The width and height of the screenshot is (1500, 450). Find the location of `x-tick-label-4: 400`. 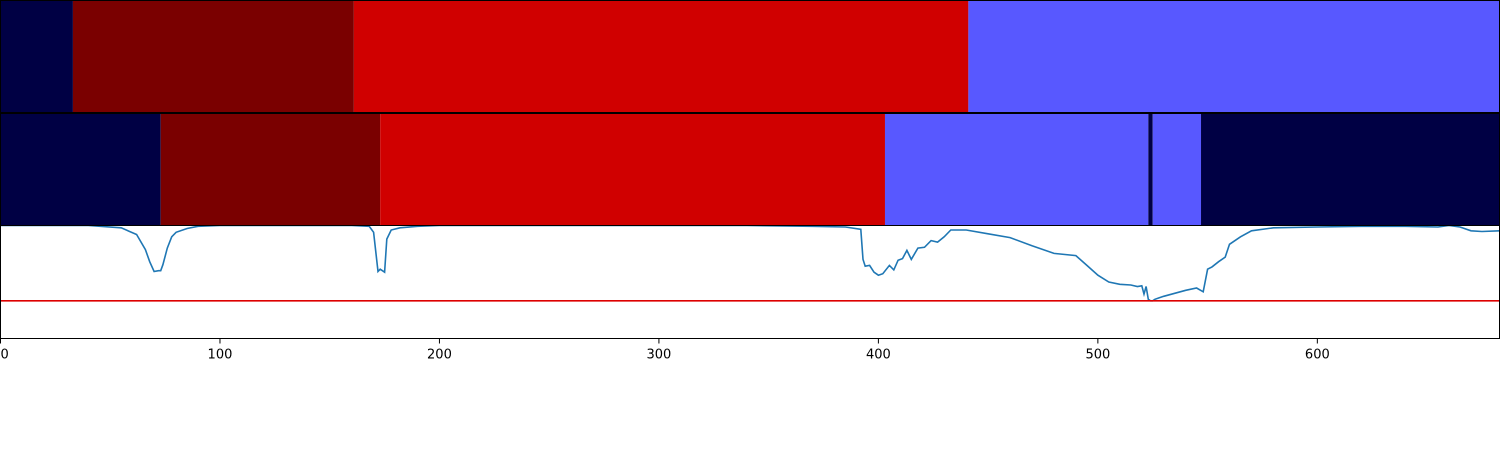

x-tick-label-4: 400 is located at coordinates (878, 355).